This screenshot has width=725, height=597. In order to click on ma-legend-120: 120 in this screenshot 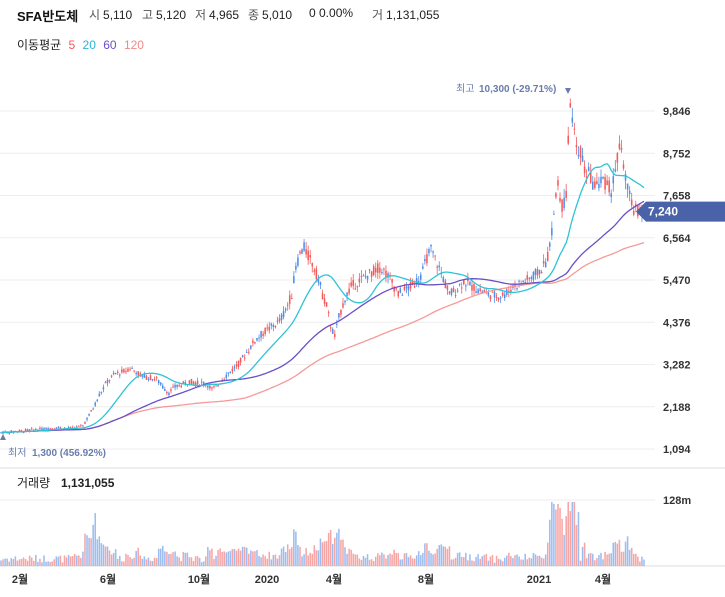, I will do `click(133, 45)`.